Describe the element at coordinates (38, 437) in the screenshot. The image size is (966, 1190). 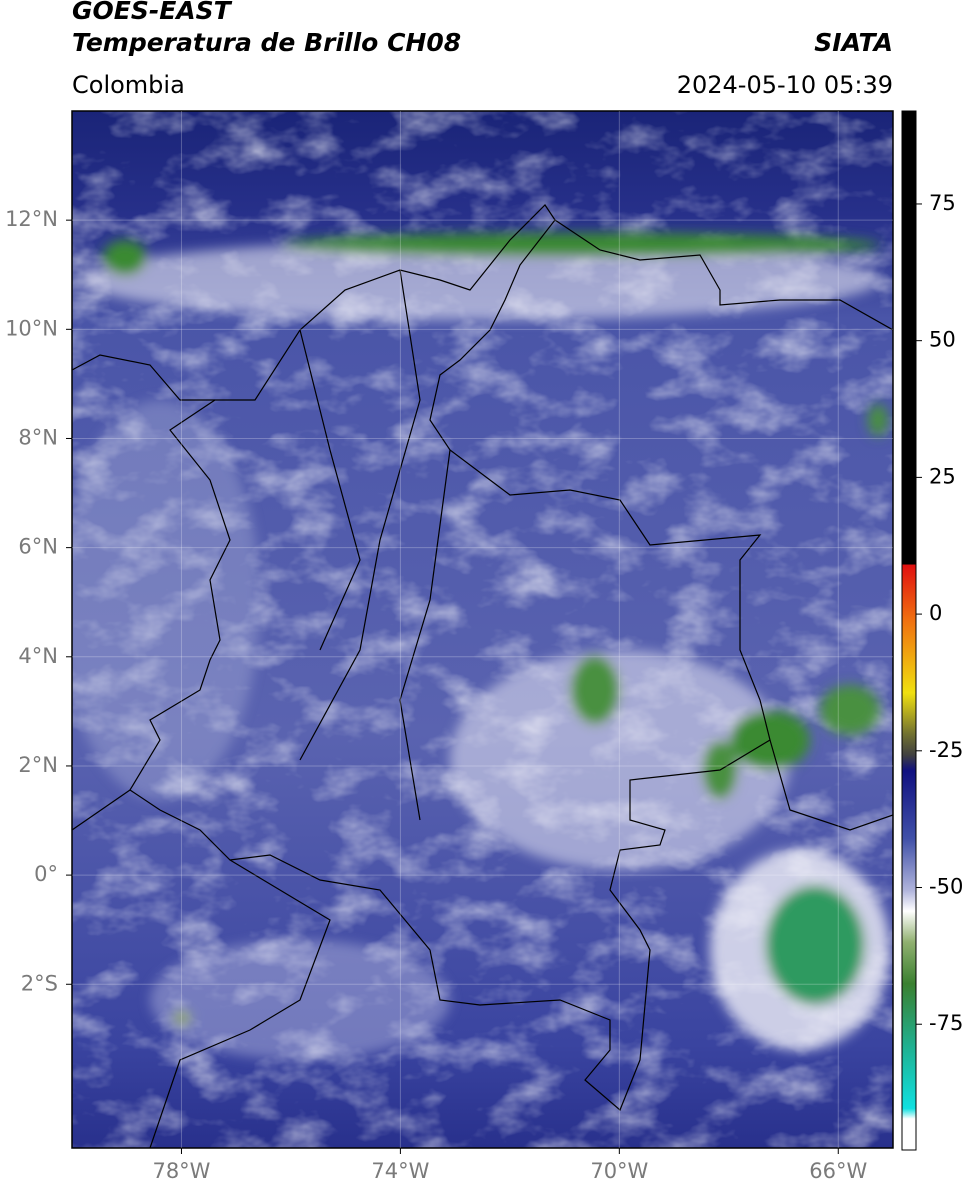
I see `y-tick-label: 8°N` at that location.